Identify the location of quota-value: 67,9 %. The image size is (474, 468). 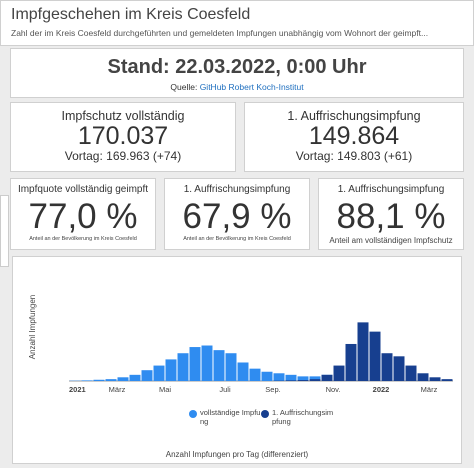
(237, 216).